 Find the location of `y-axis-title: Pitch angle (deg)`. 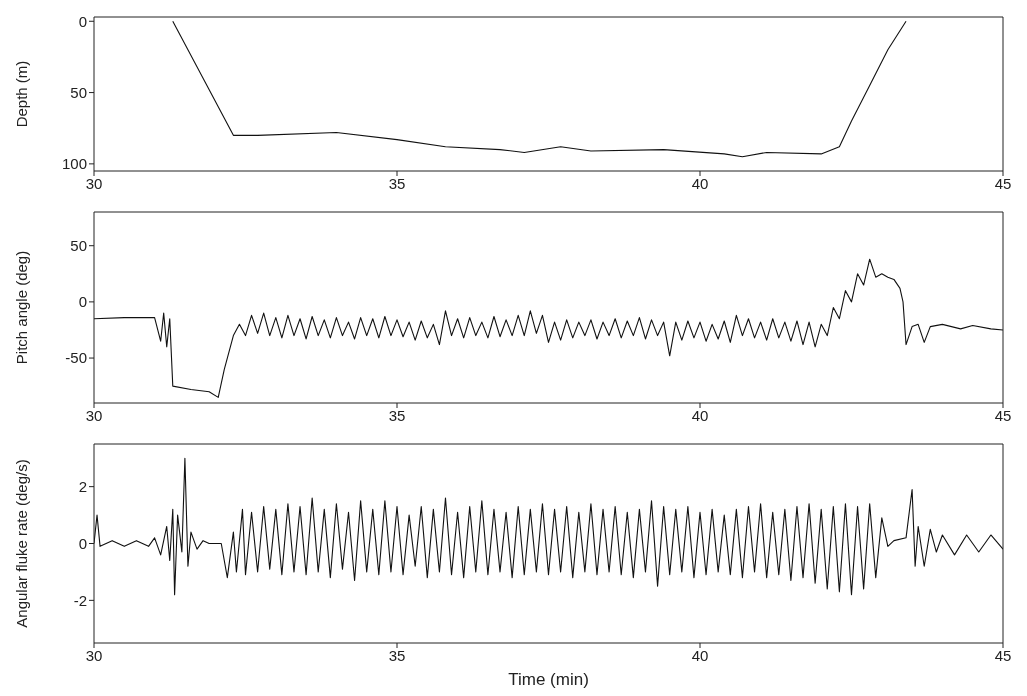

y-axis-title: Pitch angle (deg) is located at coordinates (22, 307).